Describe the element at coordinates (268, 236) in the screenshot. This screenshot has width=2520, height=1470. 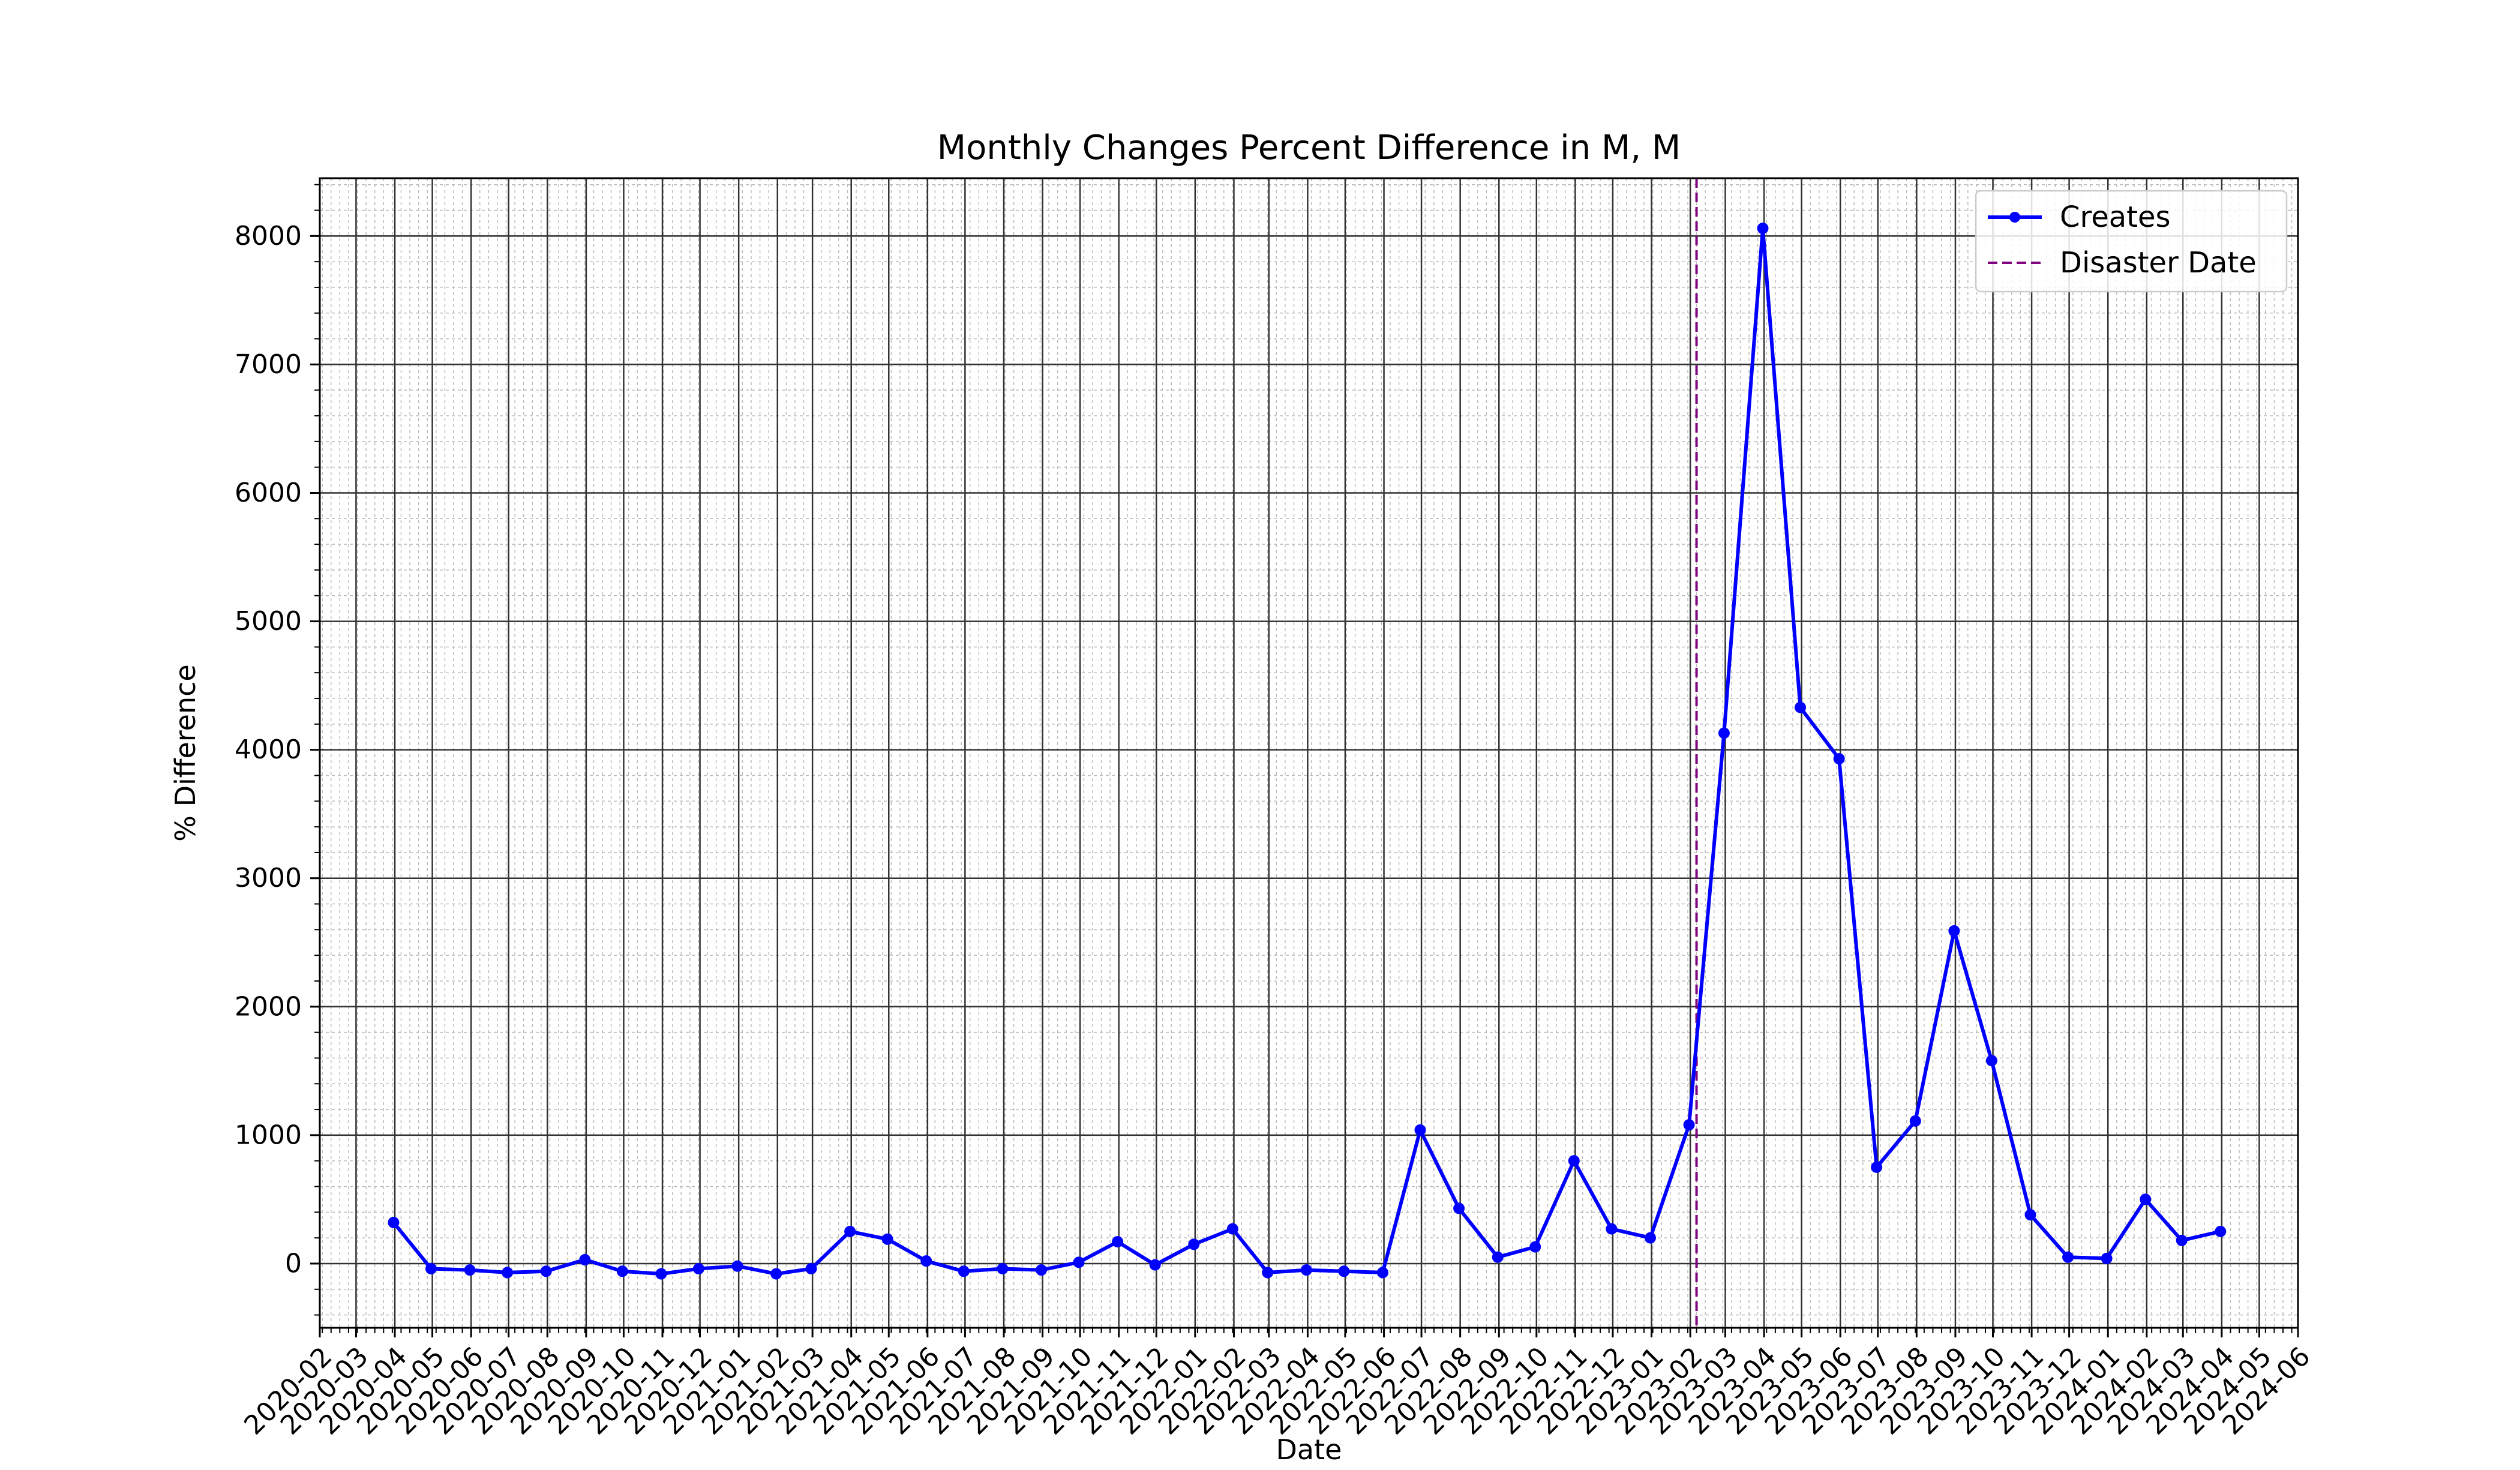
I see `y-tick-label: 8000` at that location.